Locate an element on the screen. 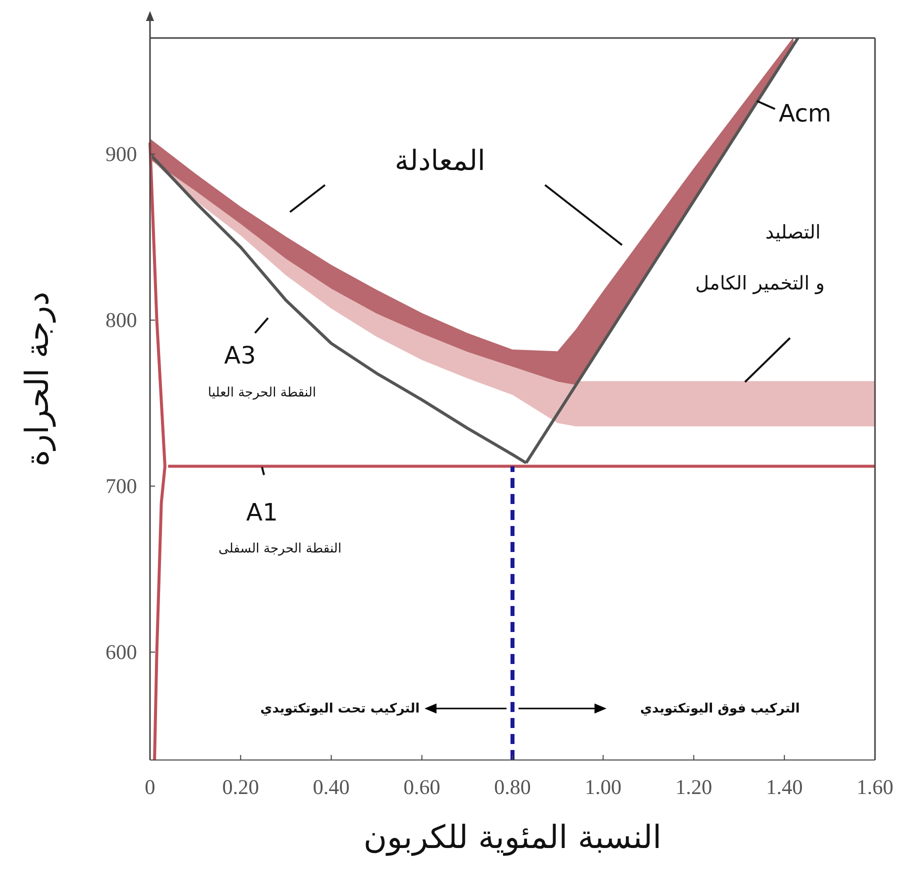  annotation: و التخمير الكامل is located at coordinates (760, 283).